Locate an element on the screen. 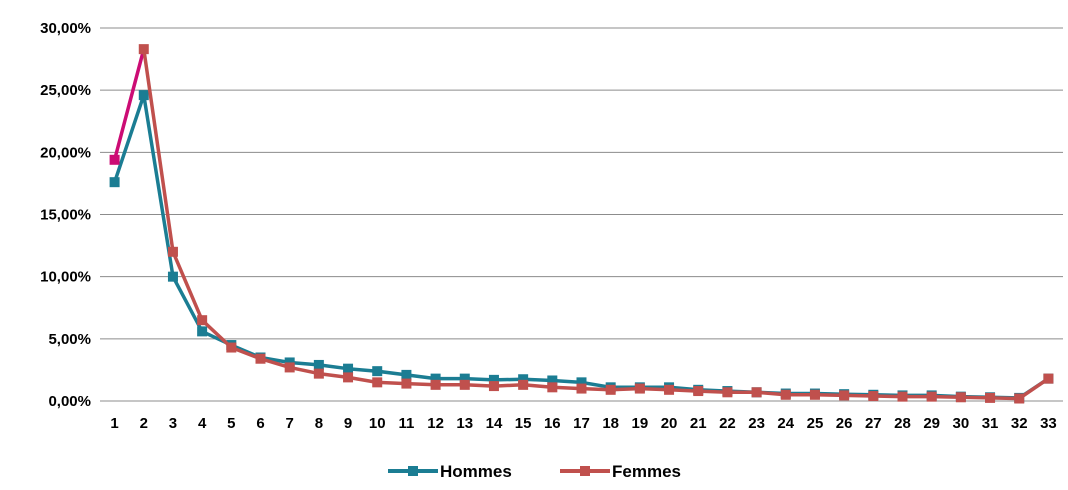 This screenshot has width=1068, height=490. x-tick-label: 29 is located at coordinates (931, 423).